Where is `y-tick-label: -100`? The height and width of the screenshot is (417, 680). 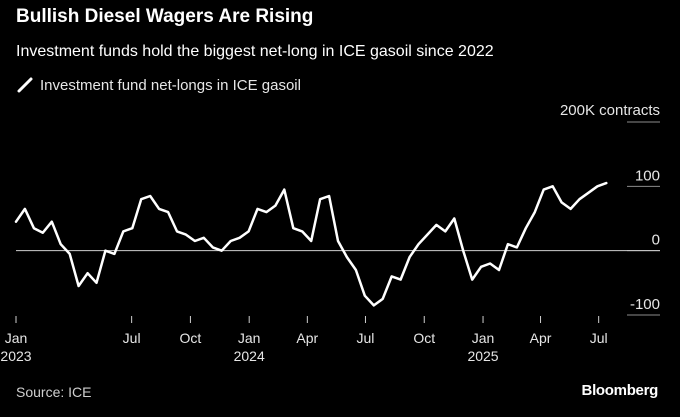 y-tick-label: -100 is located at coordinates (645, 304).